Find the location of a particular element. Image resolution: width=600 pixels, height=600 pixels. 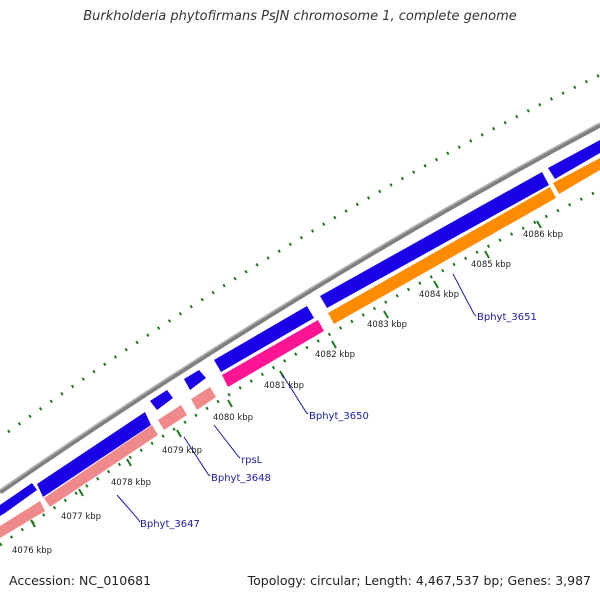

gene-label-bphyt-3651: Bphyt_3651 is located at coordinates (507, 317).